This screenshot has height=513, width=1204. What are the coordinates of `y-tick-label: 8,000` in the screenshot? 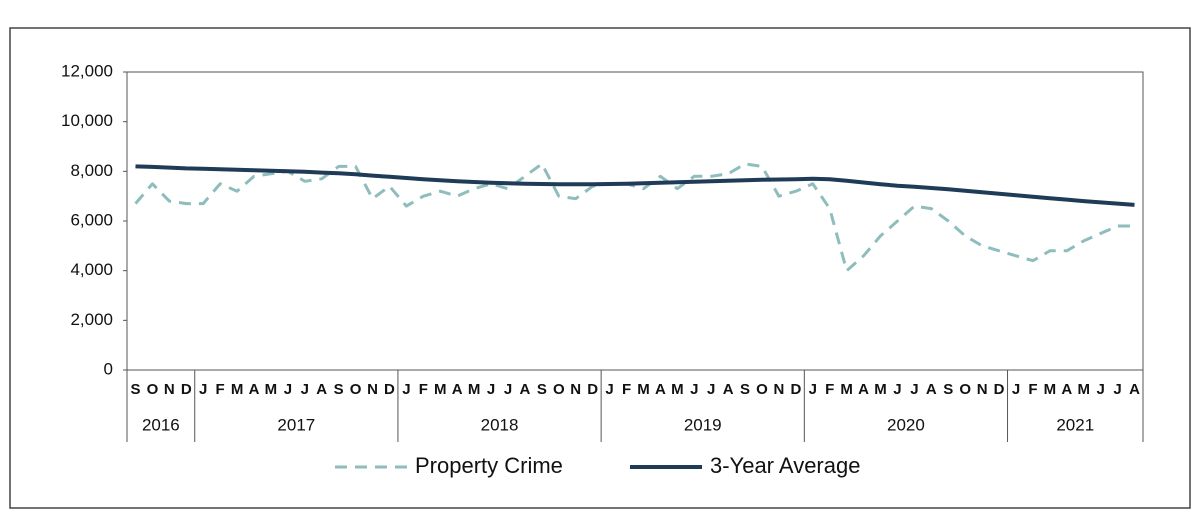 It's located at (91, 170).